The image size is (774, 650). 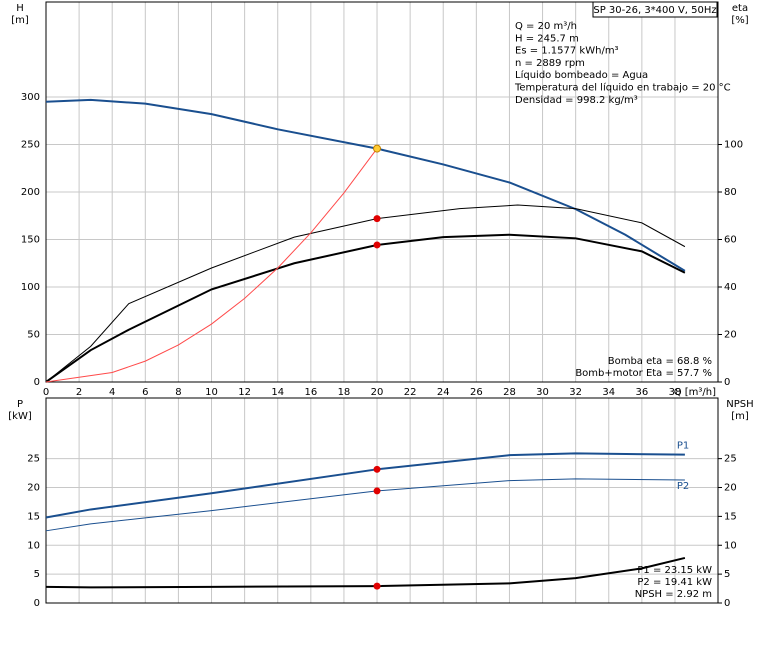 What do you see at coordinates (730, 459) in the screenshot?
I see `y2-tick-label: 25` at bounding box center [730, 459].